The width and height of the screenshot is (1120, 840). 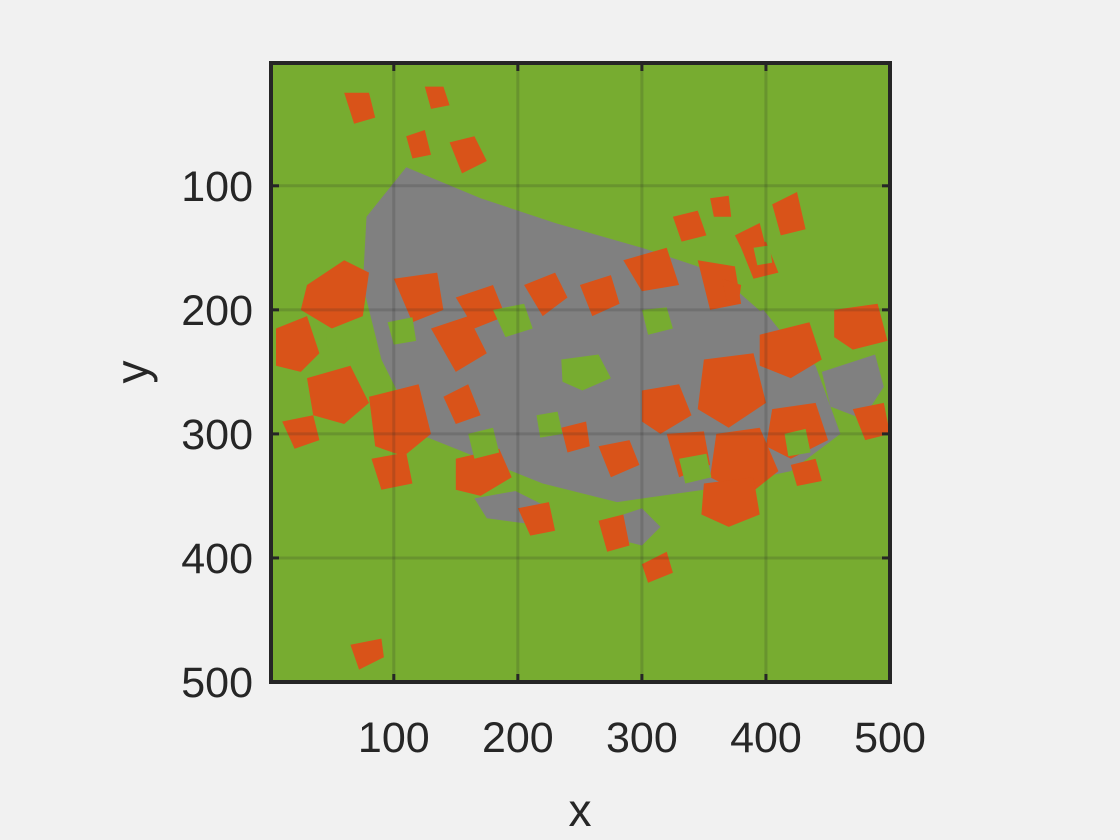 What do you see at coordinates (890, 738) in the screenshot?
I see `x-tick-label-500: 500` at bounding box center [890, 738].